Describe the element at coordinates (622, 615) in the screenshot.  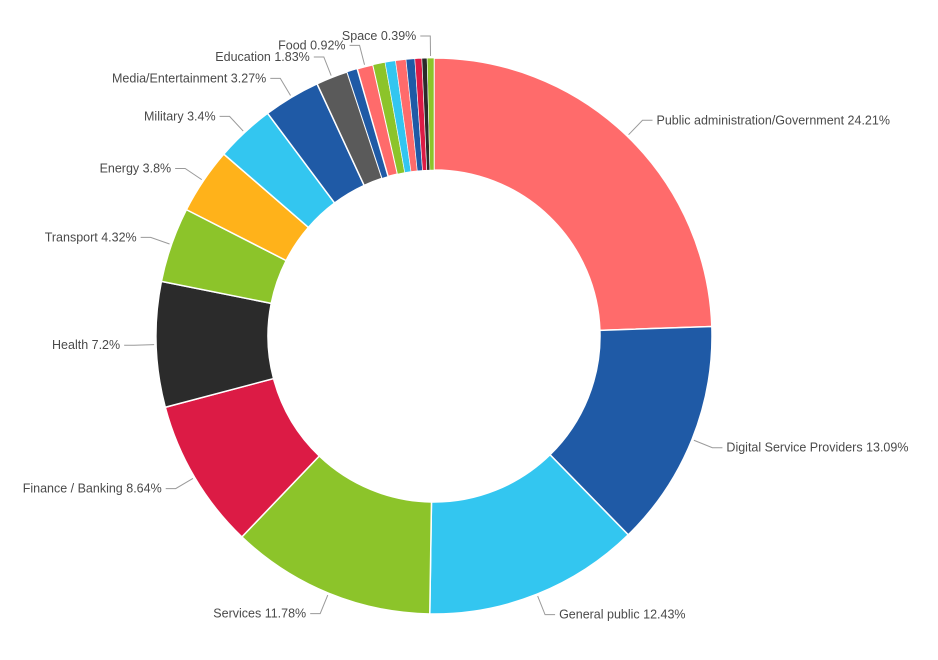
I see `slice-label-general: General public 12.43%` at that location.